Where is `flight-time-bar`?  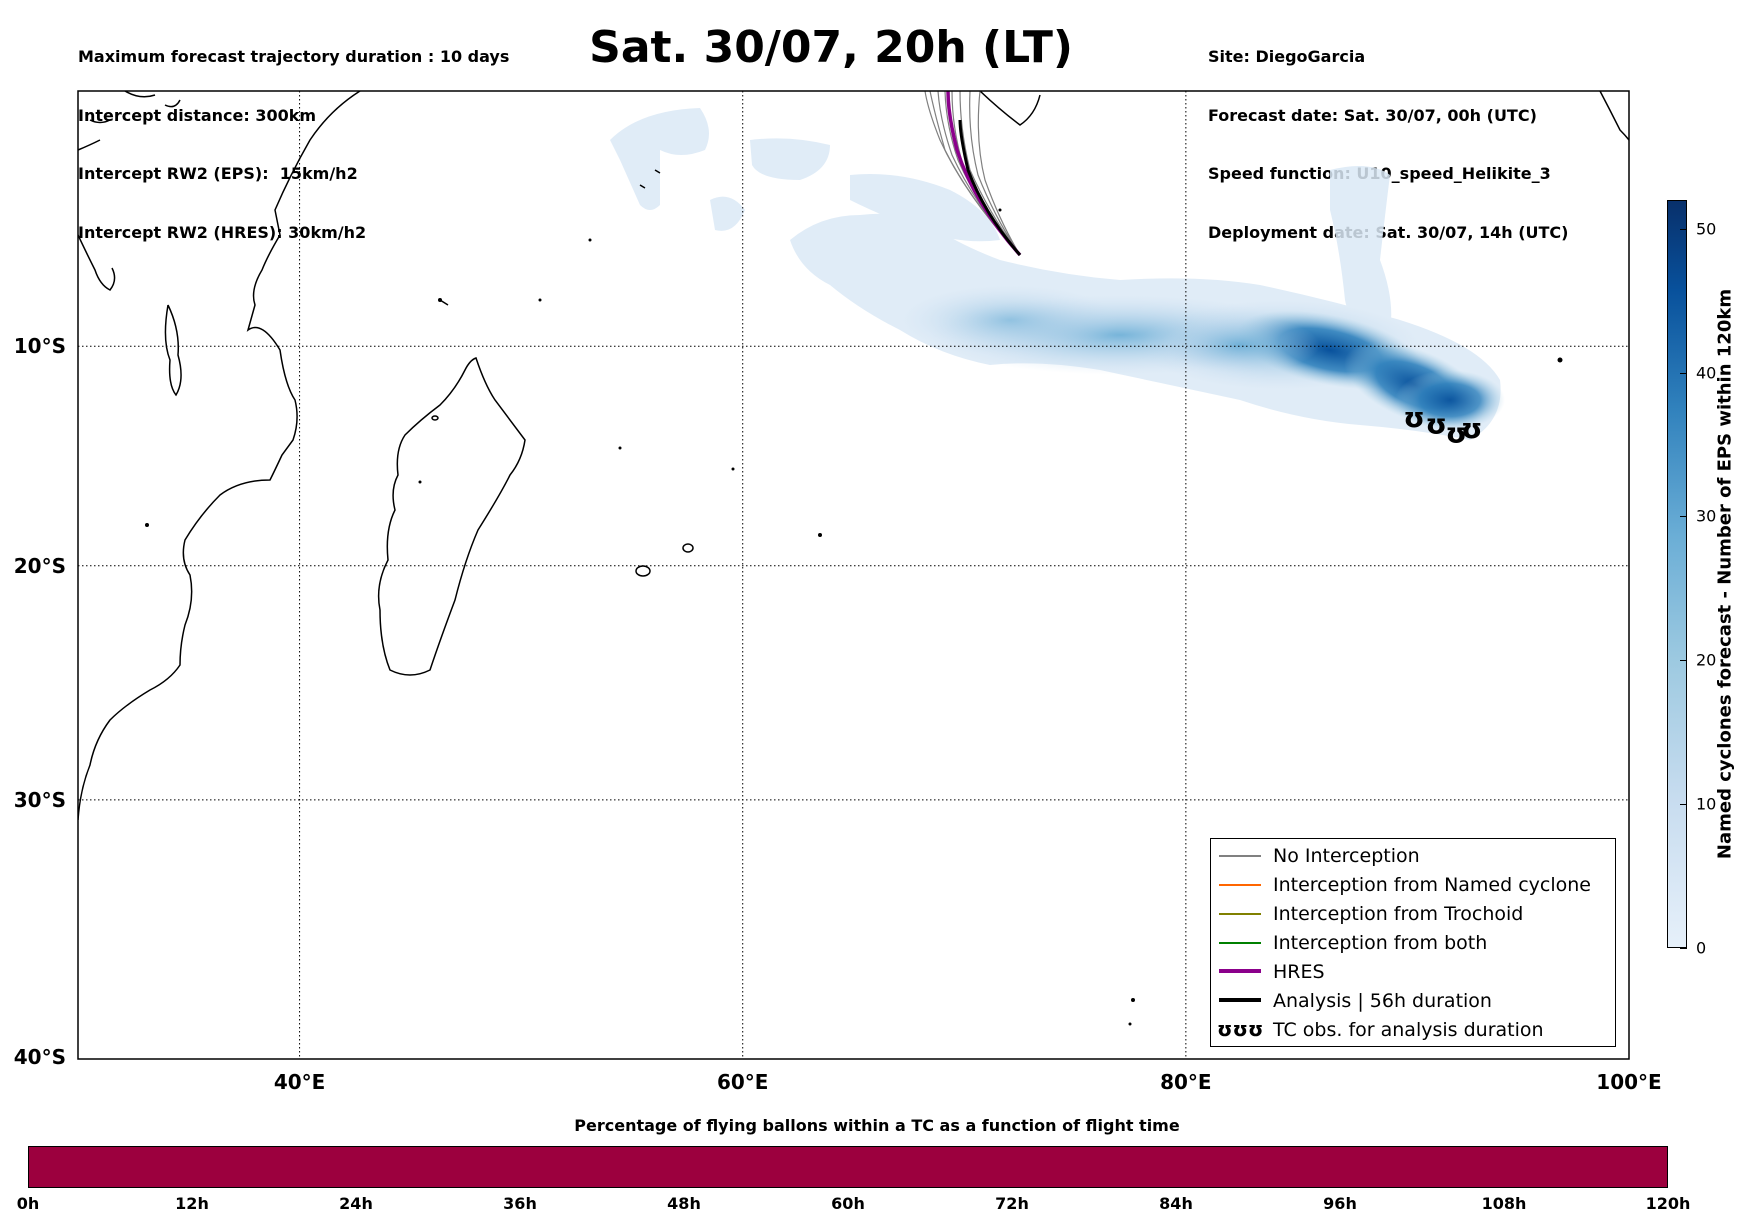 flight-time-bar is located at coordinates (848, 1167).